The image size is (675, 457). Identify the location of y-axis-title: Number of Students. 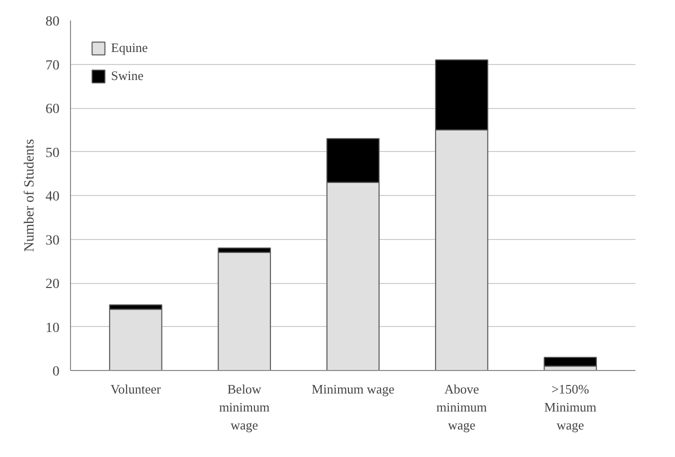
(30, 195).